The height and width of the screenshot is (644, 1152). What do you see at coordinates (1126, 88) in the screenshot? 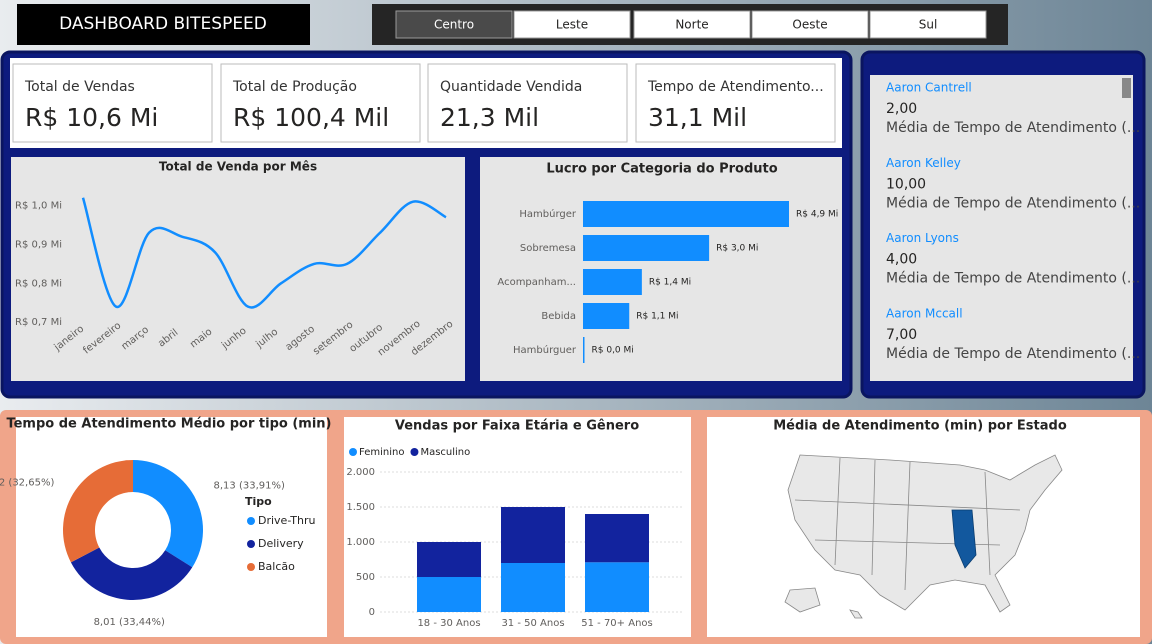
I see `scrollbar` at bounding box center [1126, 88].